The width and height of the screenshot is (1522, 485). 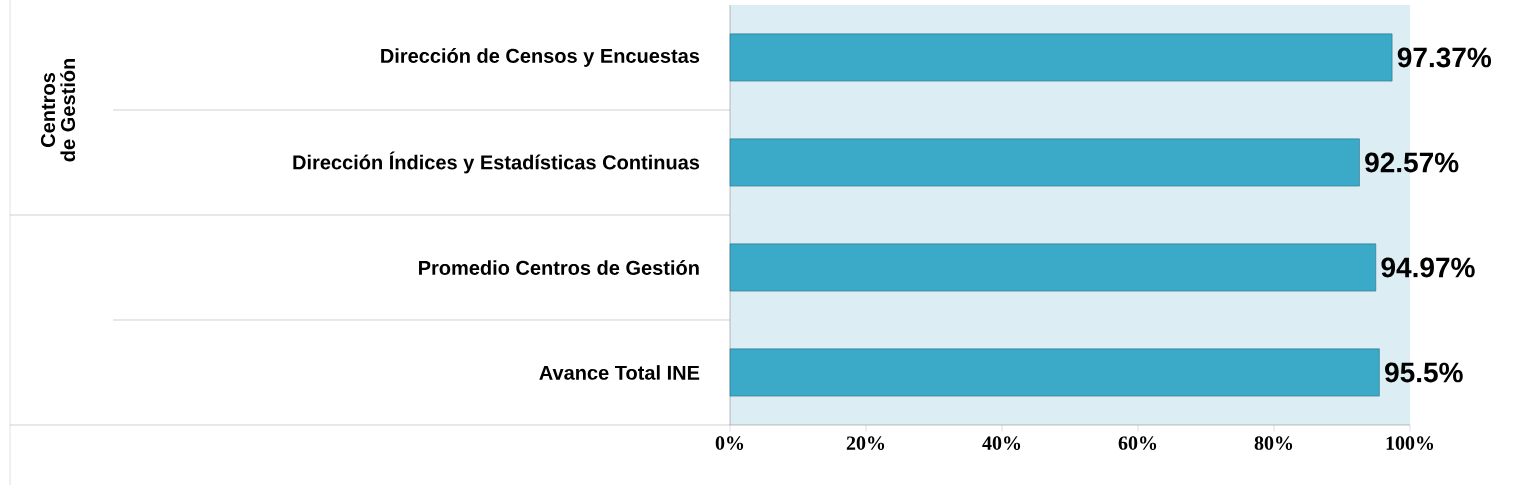 I want to click on x-tick-label: 60%, so click(x=1137, y=443).